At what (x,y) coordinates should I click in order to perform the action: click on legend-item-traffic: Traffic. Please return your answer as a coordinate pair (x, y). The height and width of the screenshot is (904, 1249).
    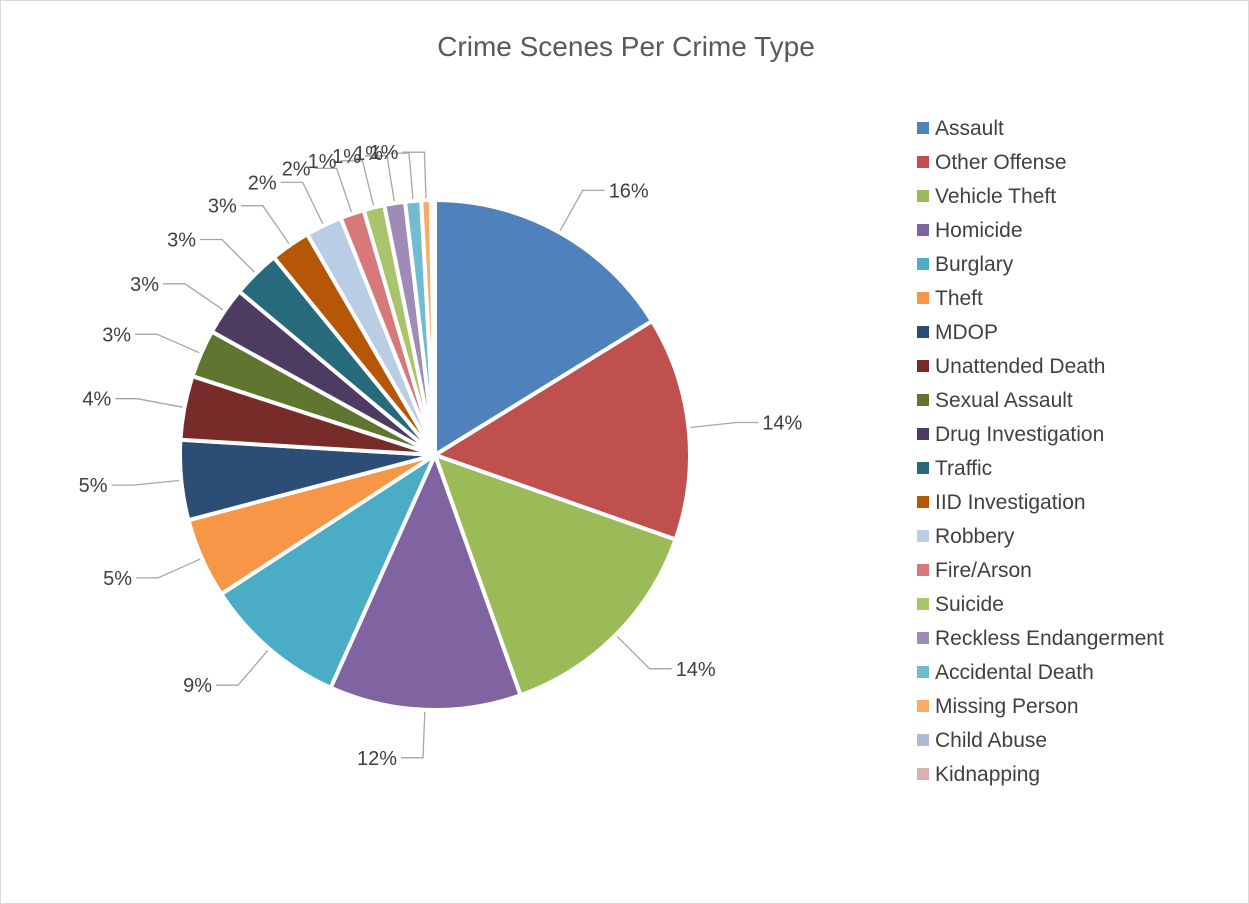
    Looking at the image, I should click on (954, 468).